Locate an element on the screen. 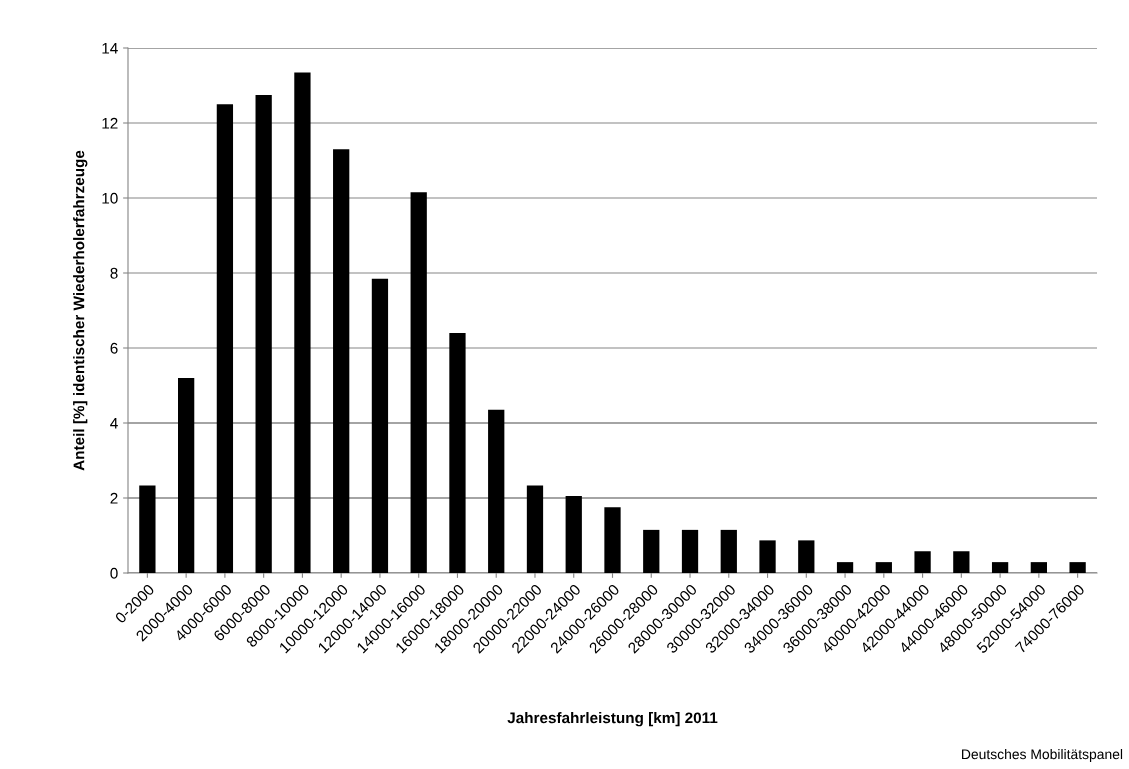 This screenshot has height=769, width=1129. text: Deutsches Mobilitätspanel is located at coordinates (1042, 755).